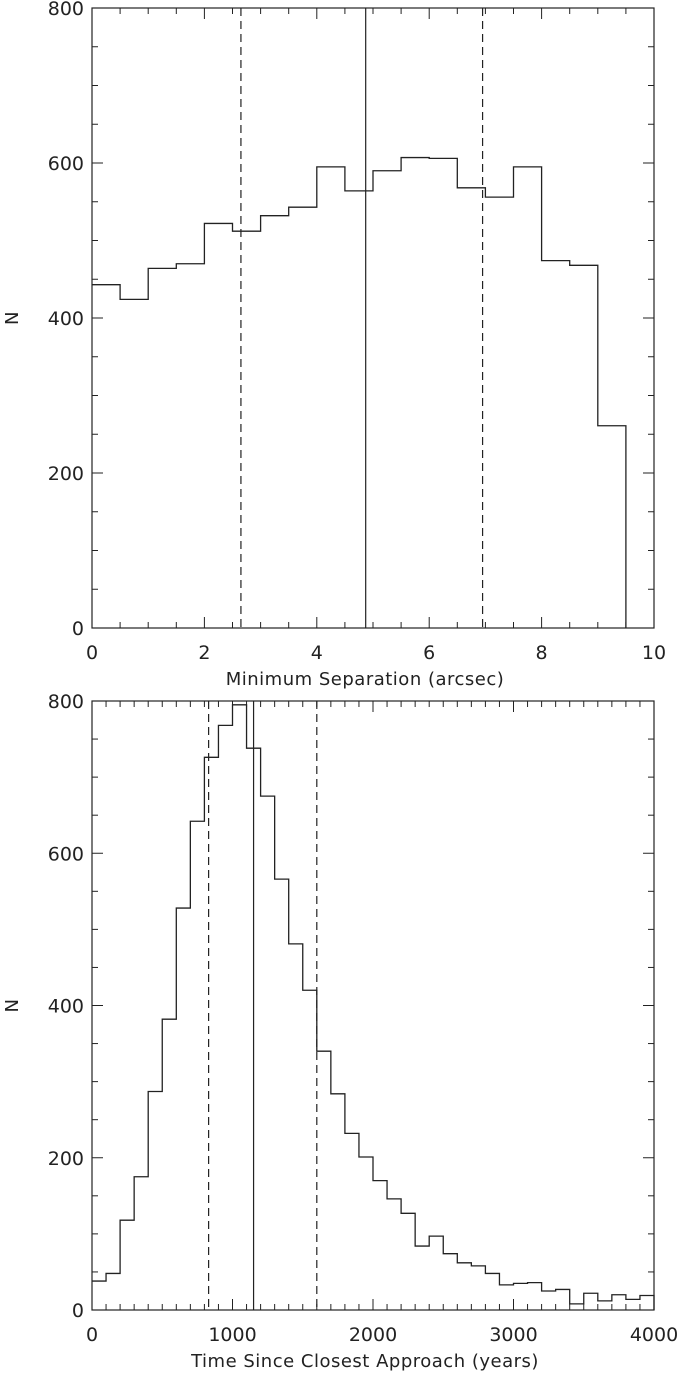 This screenshot has width=682, height=1380. I want to click on x-tick-label: 2, so click(204, 653).